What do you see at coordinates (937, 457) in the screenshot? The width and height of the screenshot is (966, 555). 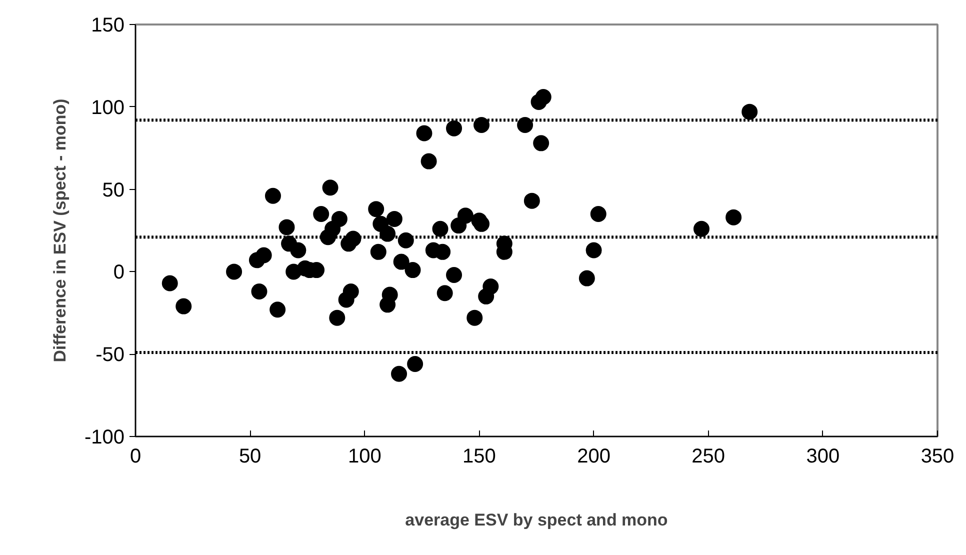 I see `x-tick-label: 350` at bounding box center [937, 457].